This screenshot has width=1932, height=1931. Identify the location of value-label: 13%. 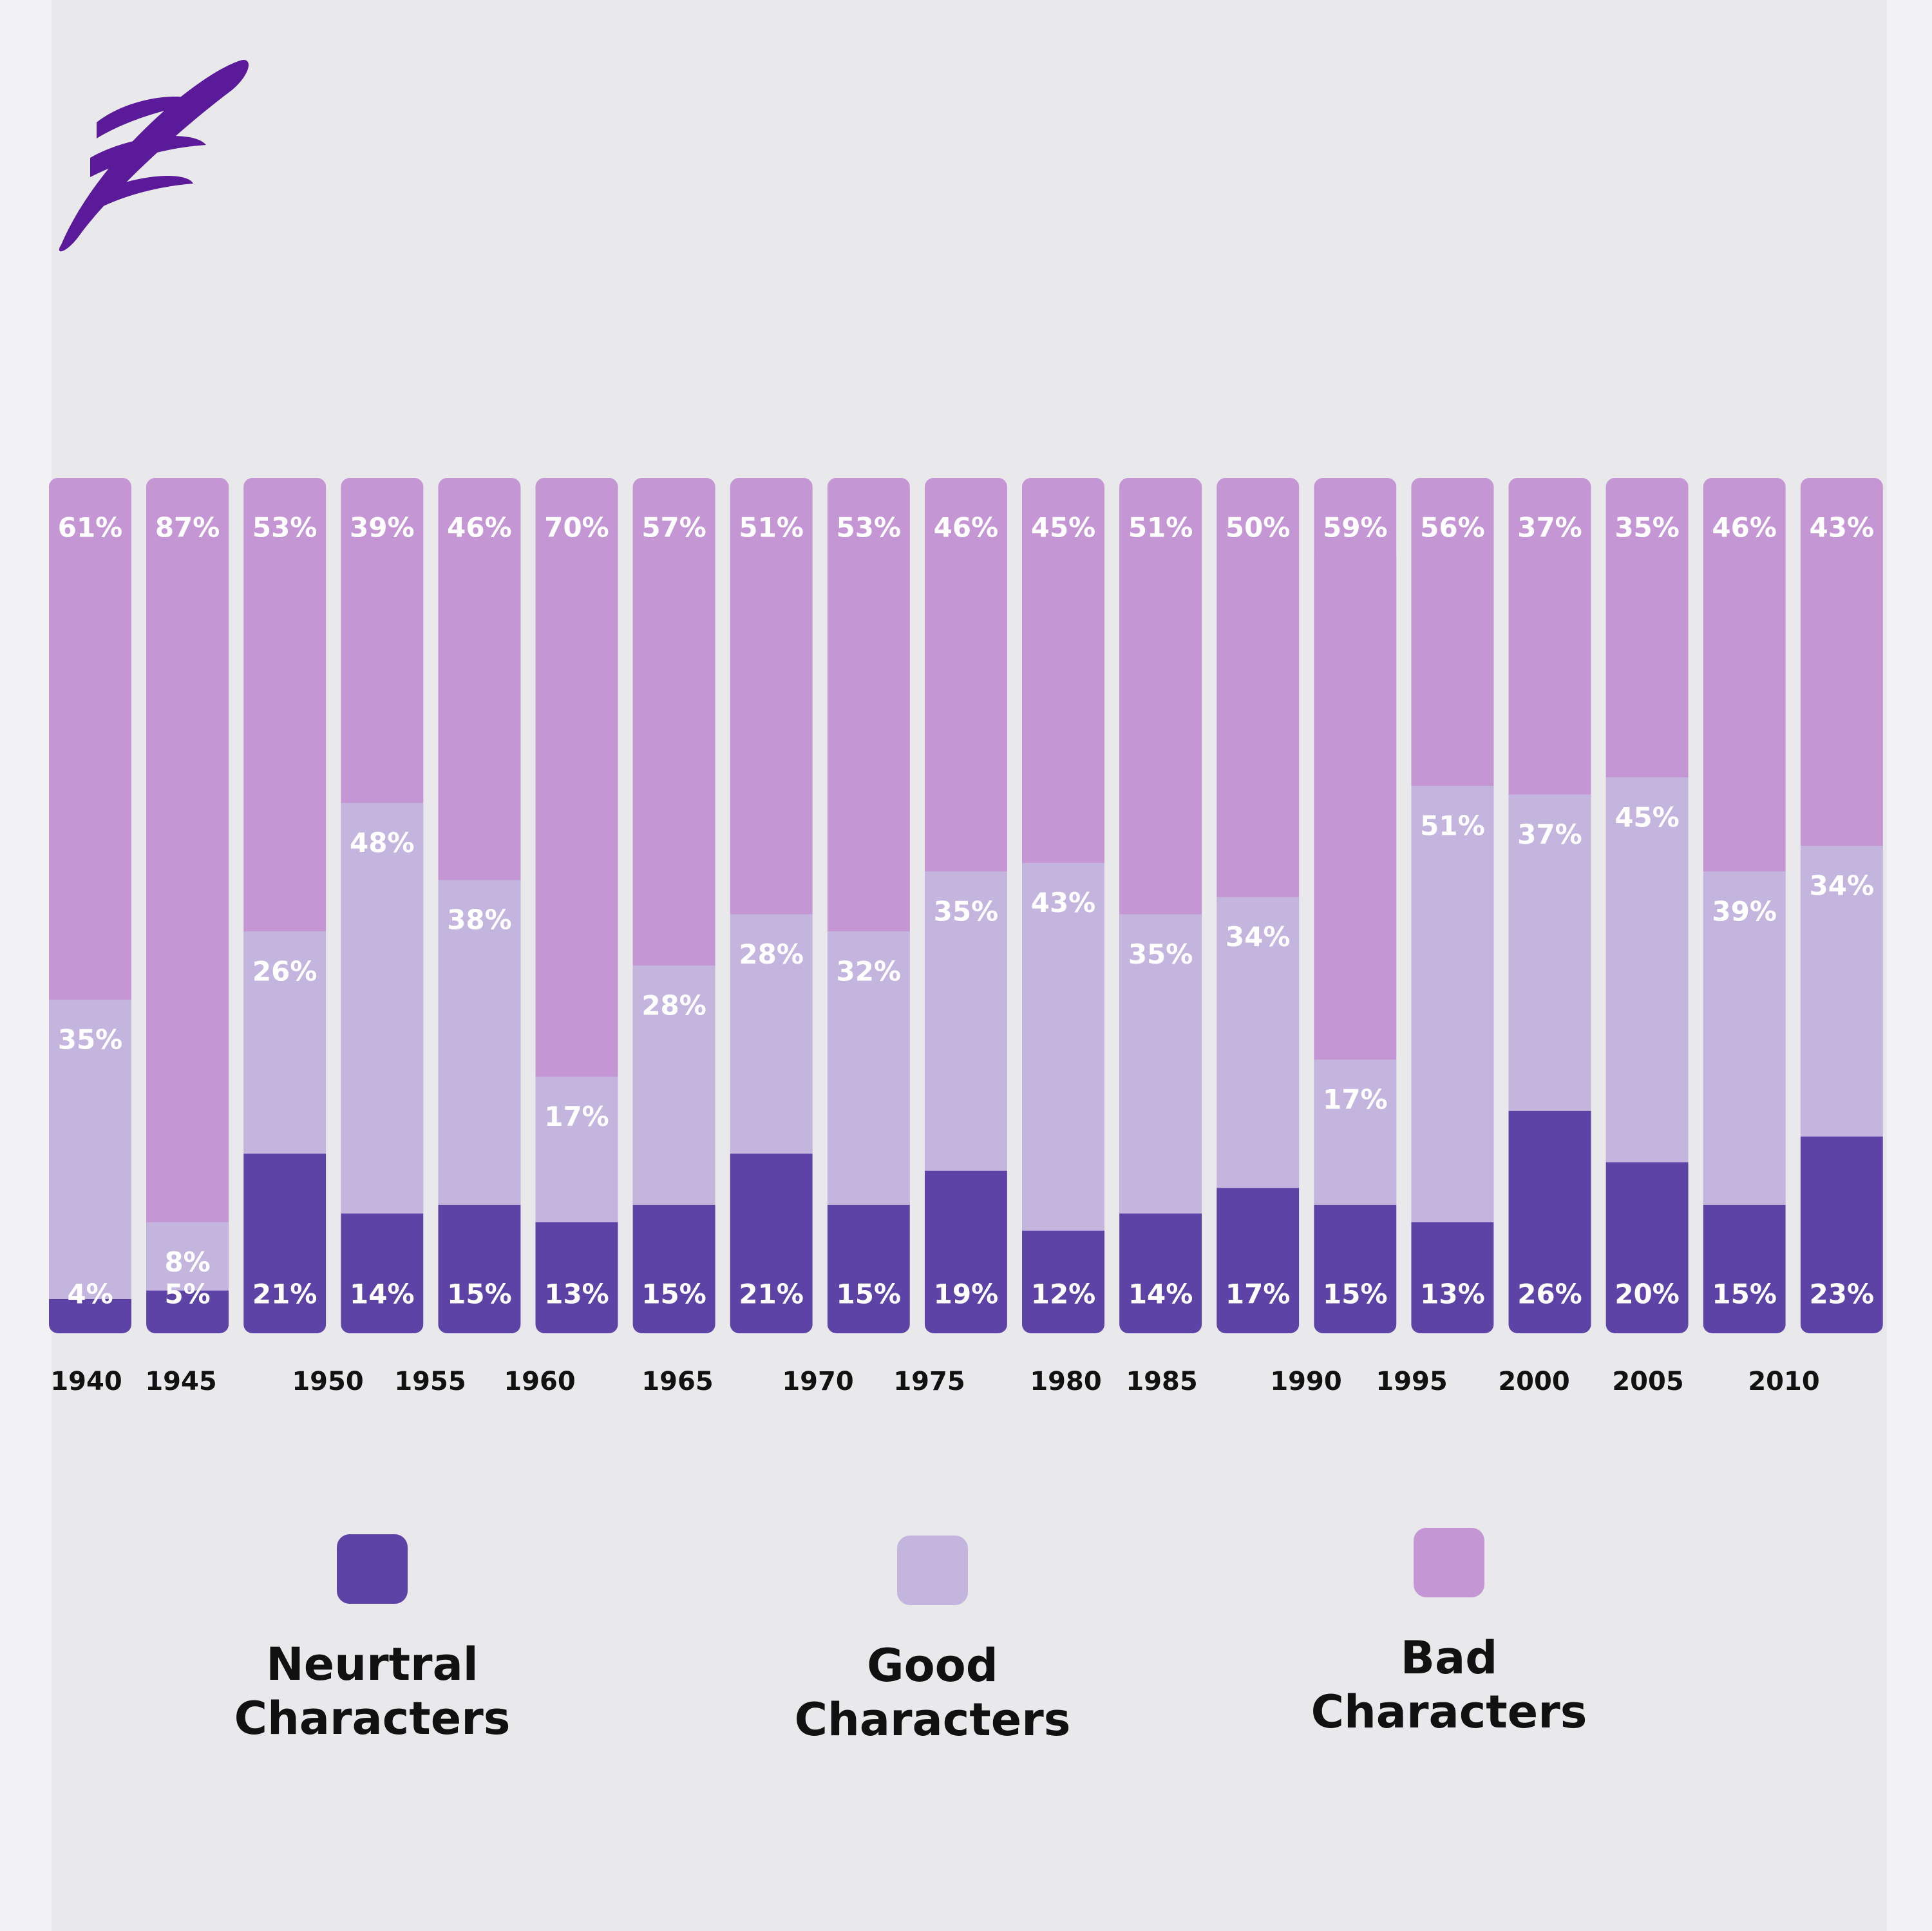
(576, 1294).